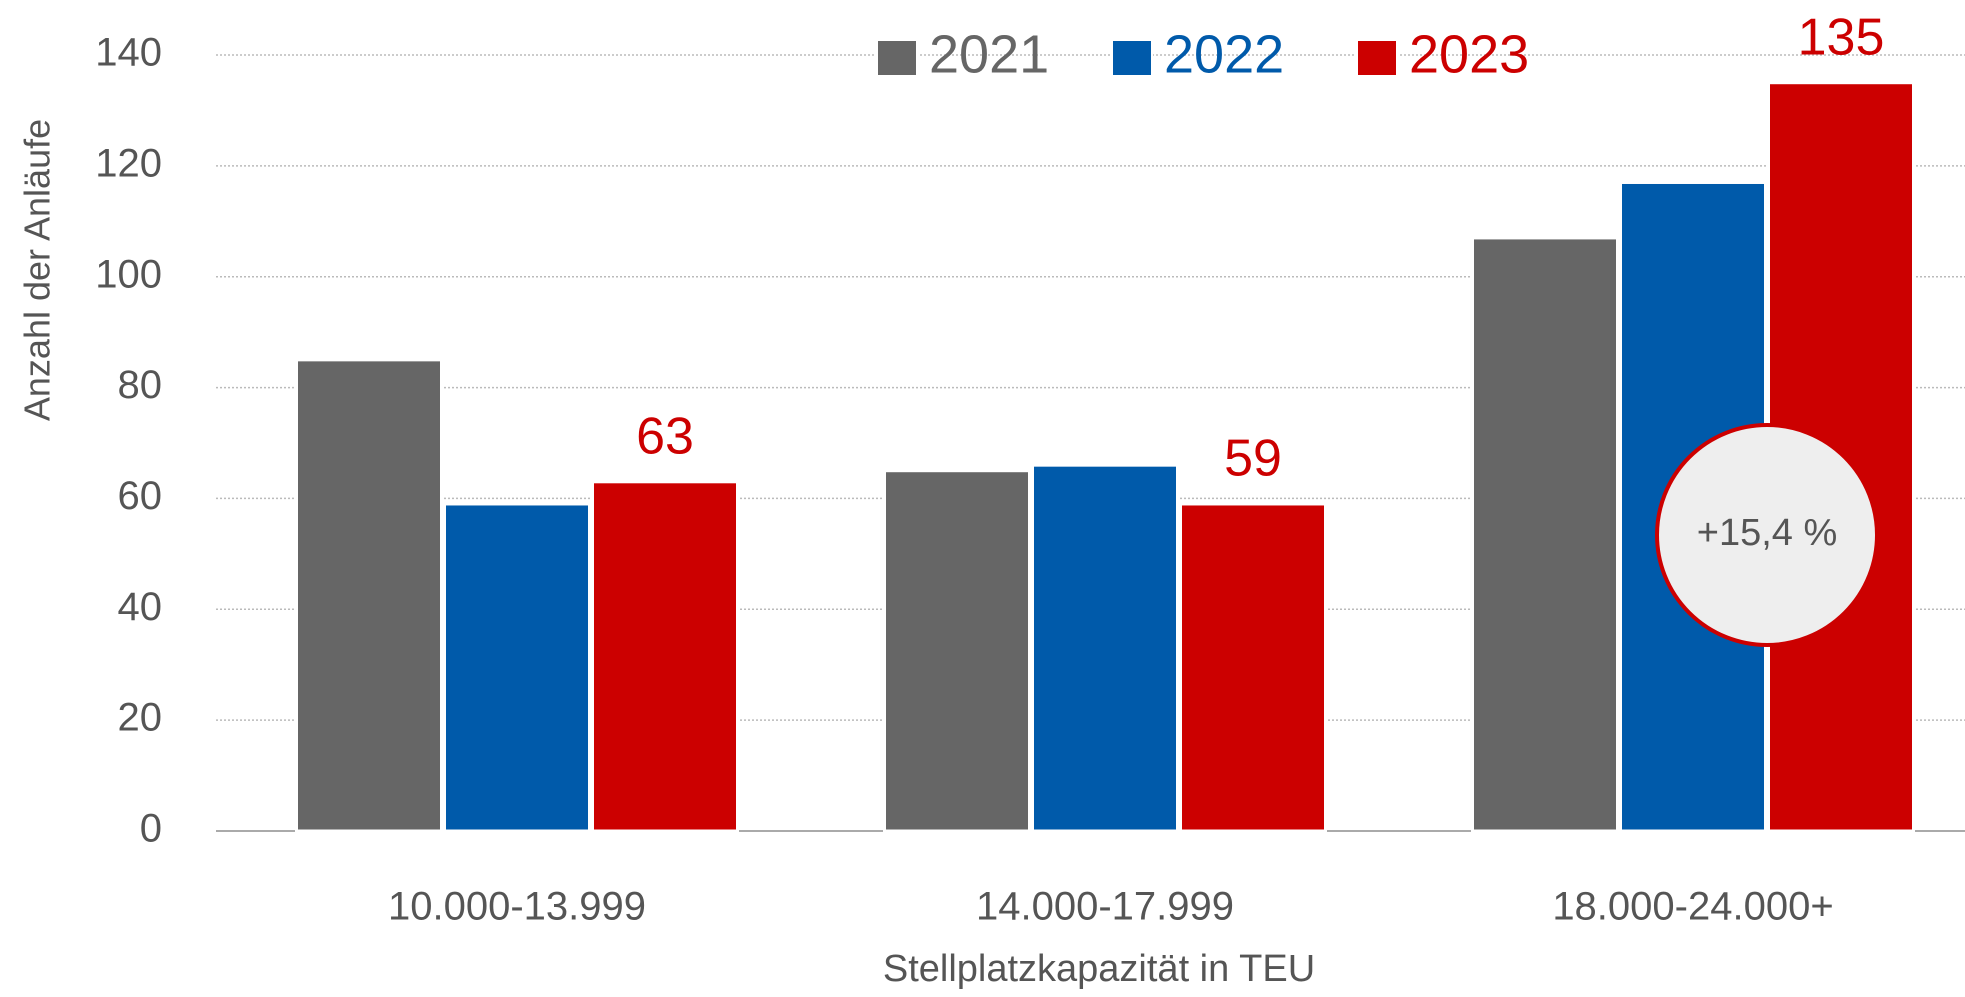 Image resolution: width=1965 pixels, height=997 pixels. Describe the element at coordinates (1099, 969) in the screenshot. I see `x-axis-title: Stellplatzkapazität in TEU` at that location.